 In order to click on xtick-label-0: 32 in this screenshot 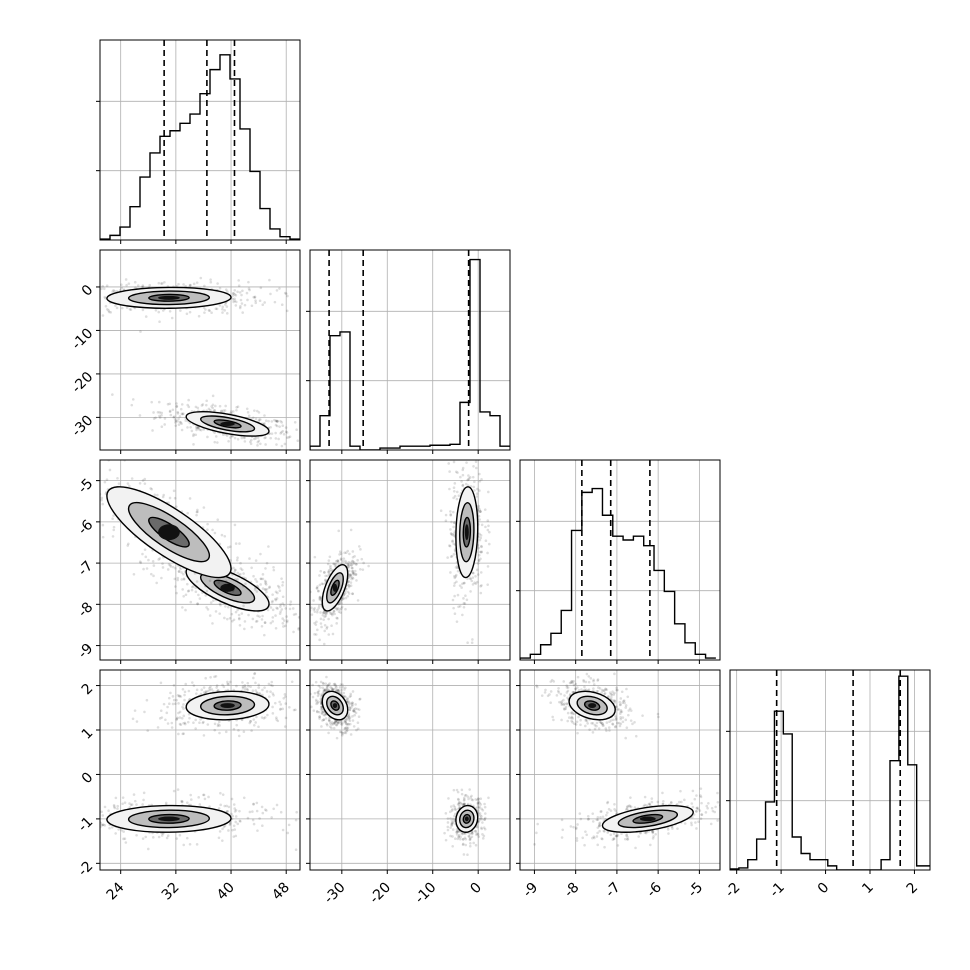, I will do `click(171, 892)`.